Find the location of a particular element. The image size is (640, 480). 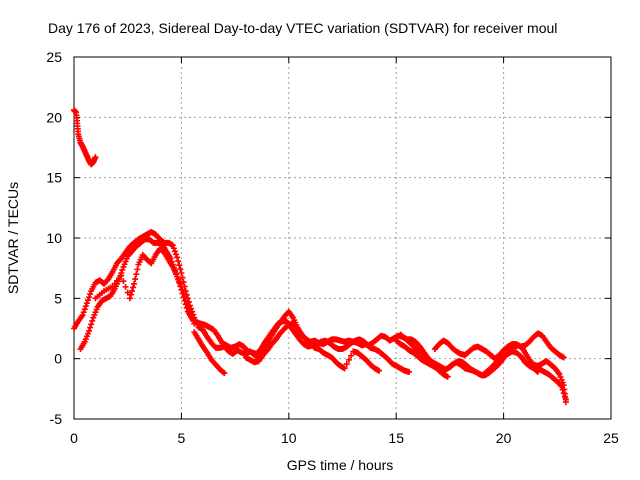

x-tick-label: 5 is located at coordinates (182, 438).